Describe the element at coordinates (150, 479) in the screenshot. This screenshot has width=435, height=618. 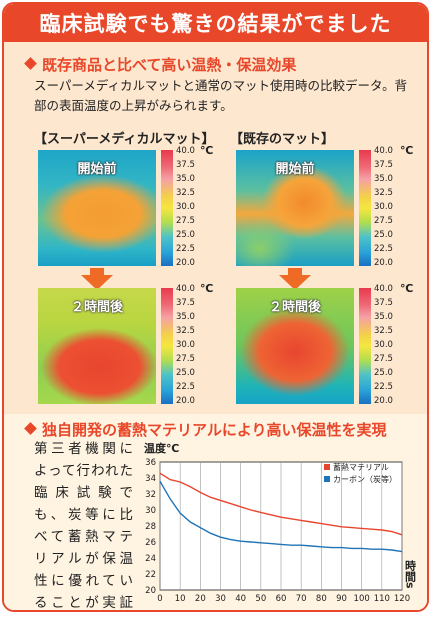
I see `y-tick-label: 34` at that location.